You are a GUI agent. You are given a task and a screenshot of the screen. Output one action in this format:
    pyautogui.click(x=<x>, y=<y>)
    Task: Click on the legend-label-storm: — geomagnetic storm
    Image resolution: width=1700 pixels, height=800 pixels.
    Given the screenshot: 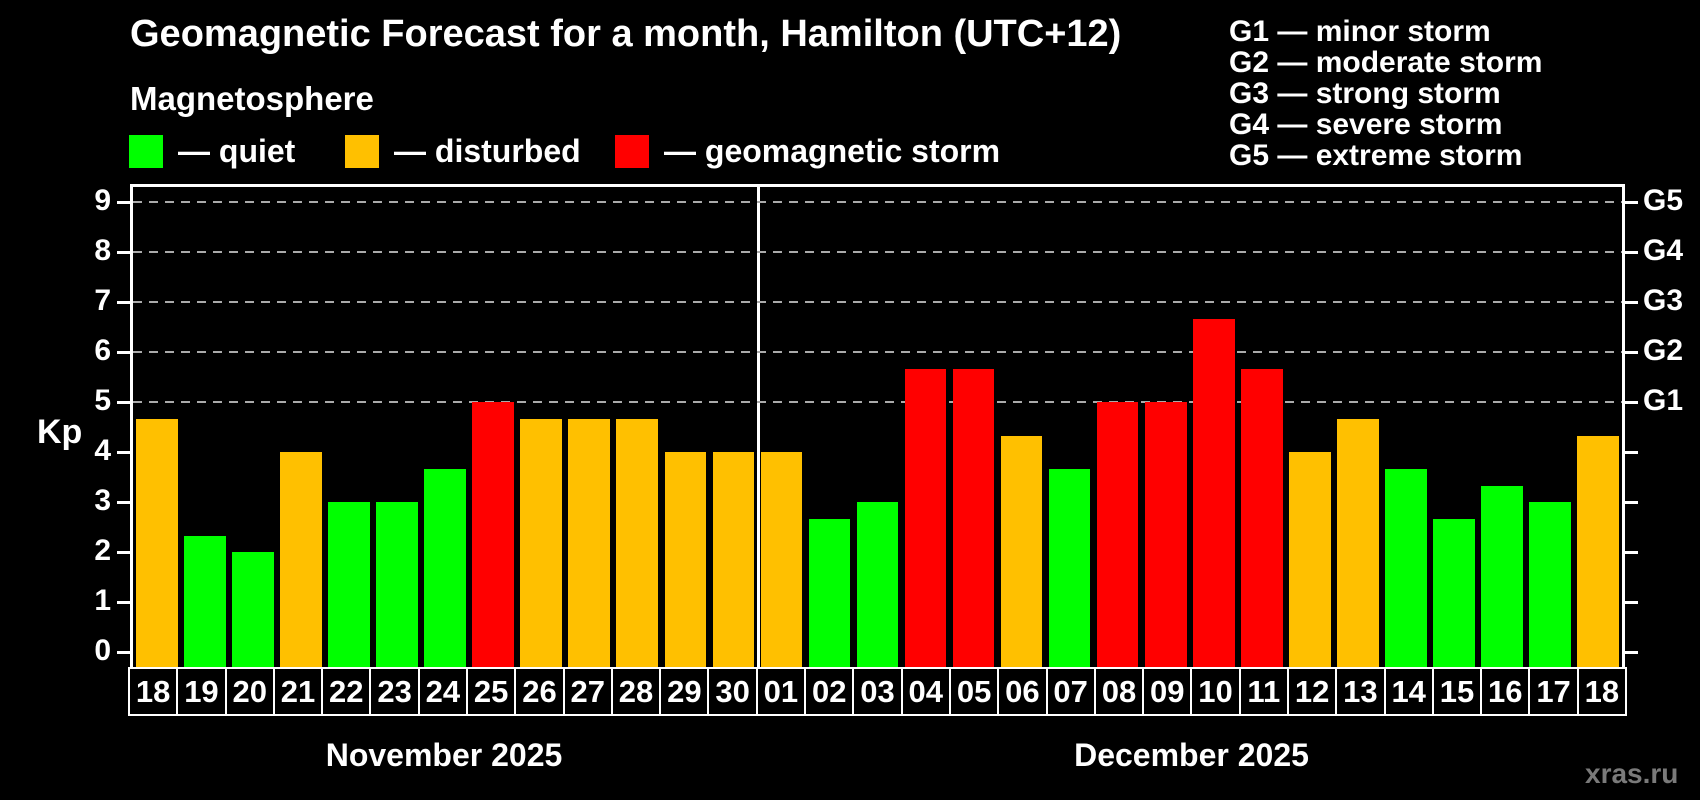 What is the action you would take?
    pyautogui.click(x=832, y=150)
    